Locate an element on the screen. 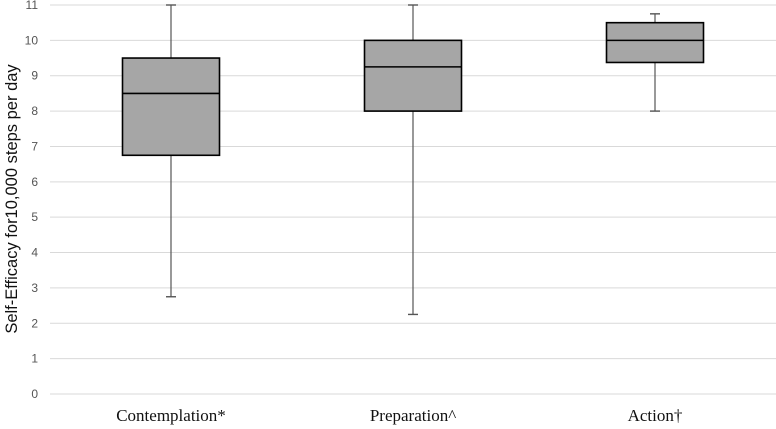 The width and height of the screenshot is (776, 429). y-tick-label: 7 is located at coordinates (34, 146).